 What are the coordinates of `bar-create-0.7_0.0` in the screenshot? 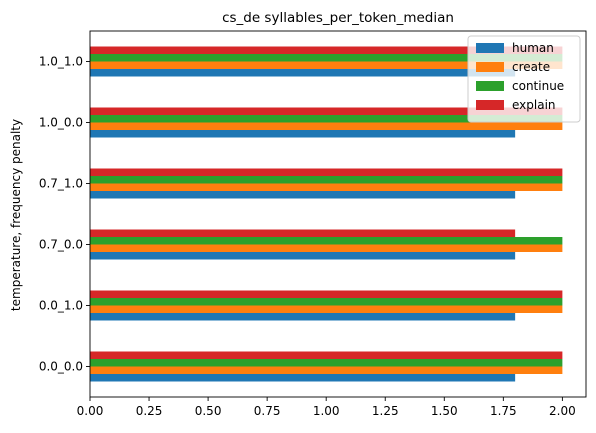 It's located at (326, 248).